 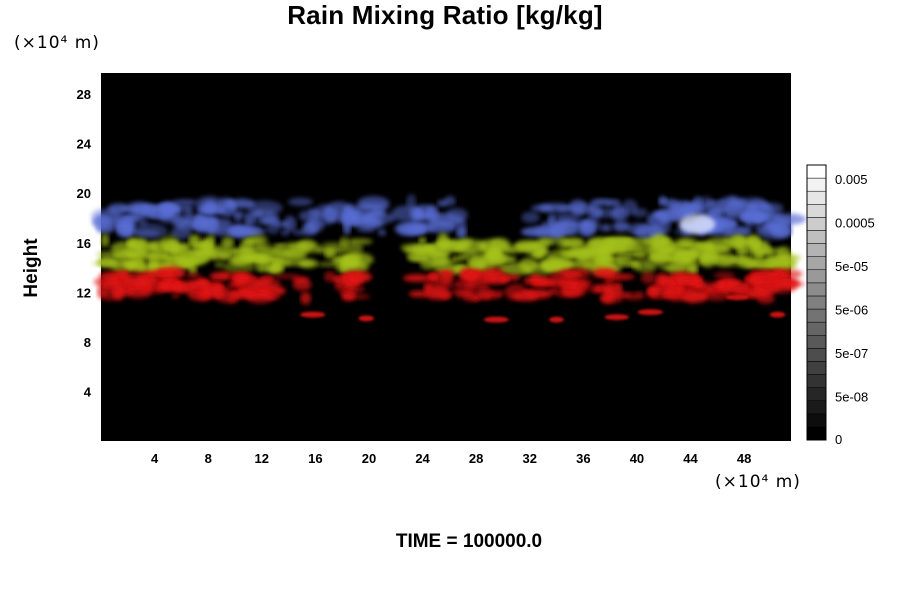 What do you see at coordinates (855, 223) in the screenshot?
I see `colorbar-label: 0.0005` at bounding box center [855, 223].